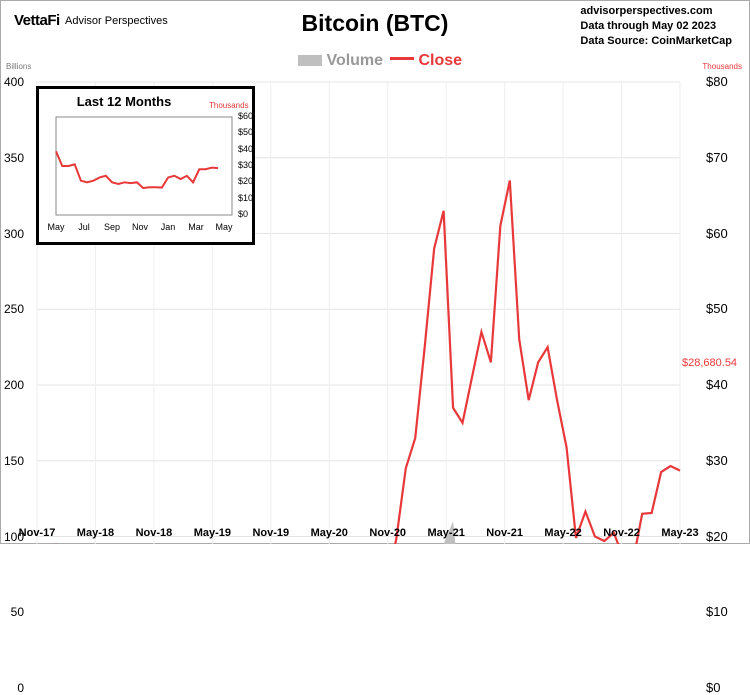 This screenshot has height=695, width=750. Describe the element at coordinates (111, 227) in the screenshot. I see `inset-x-tick: Sep` at that location.